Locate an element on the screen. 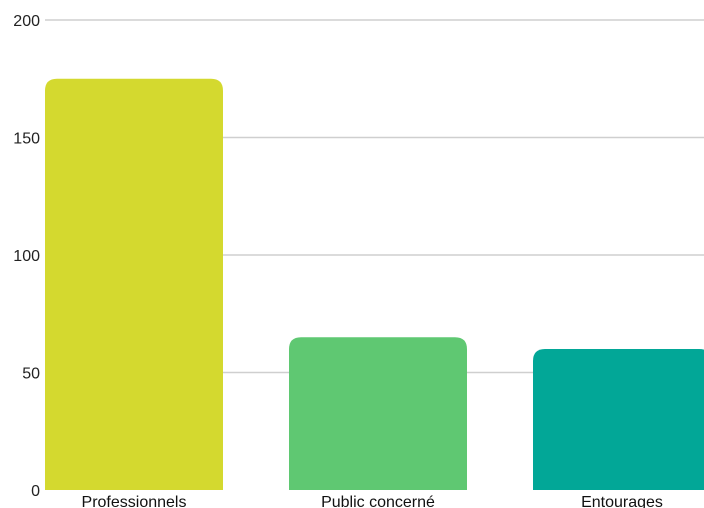  x-axis-category-labels: Professionnels Public concerné Entourages is located at coordinates (372, 501).